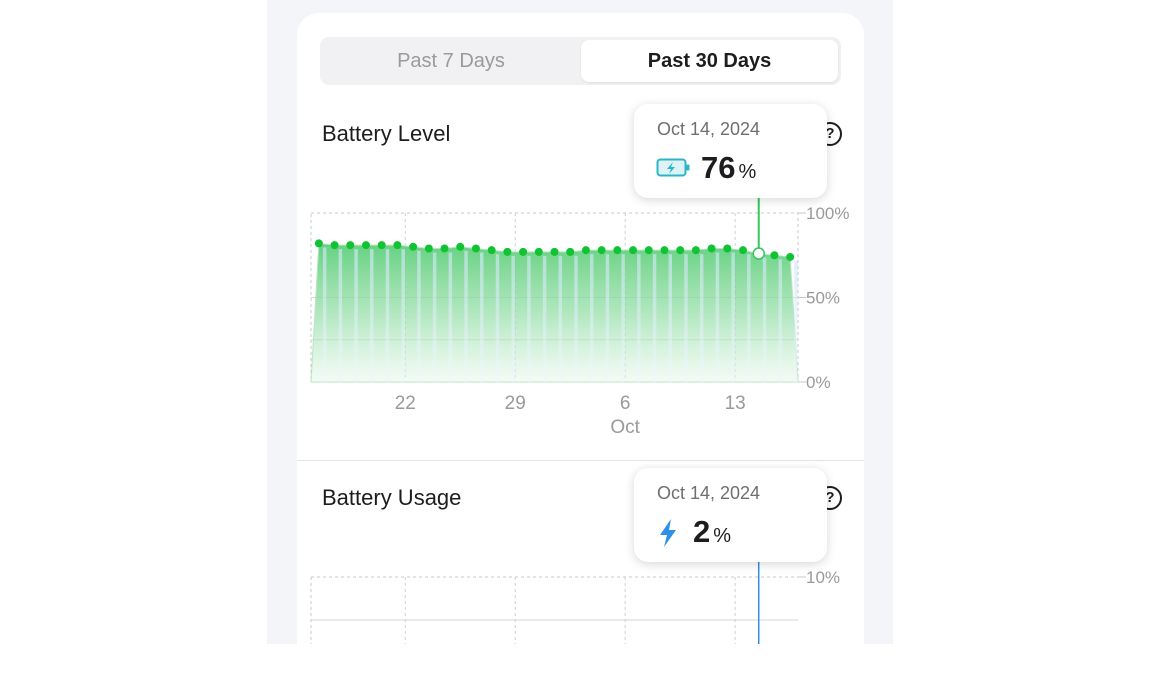 Image resolution: width=1161 pixels, height=673 pixels. I want to click on y-tick-label: 0%, so click(818, 382).